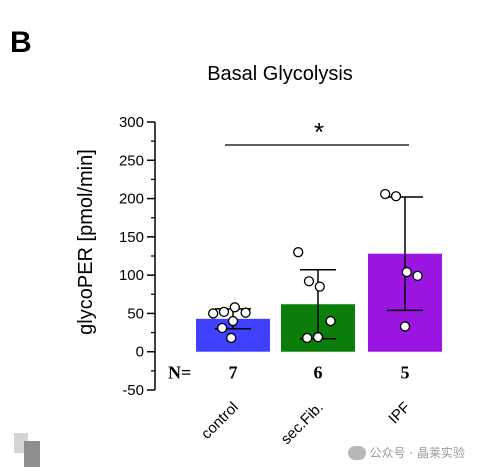 Image resolution: width=477 pixels, height=471 pixels. I want to click on watermark-text: 公众号 · 晶莱实验, so click(417, 453).